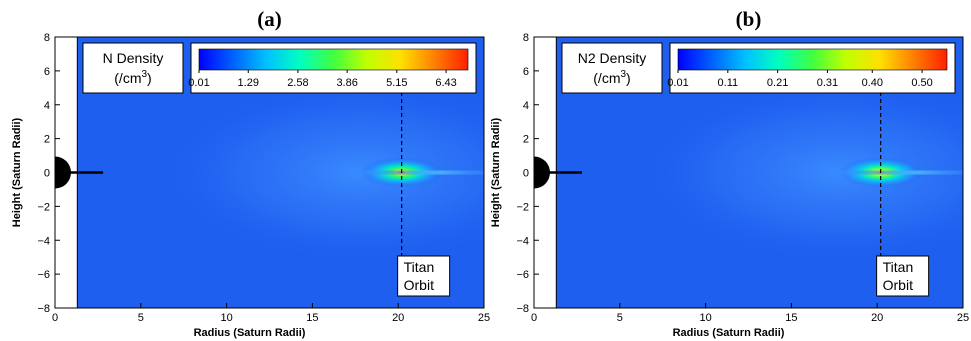  I want to click on colorbar-tick-label: 3.86, so click(346, 83).